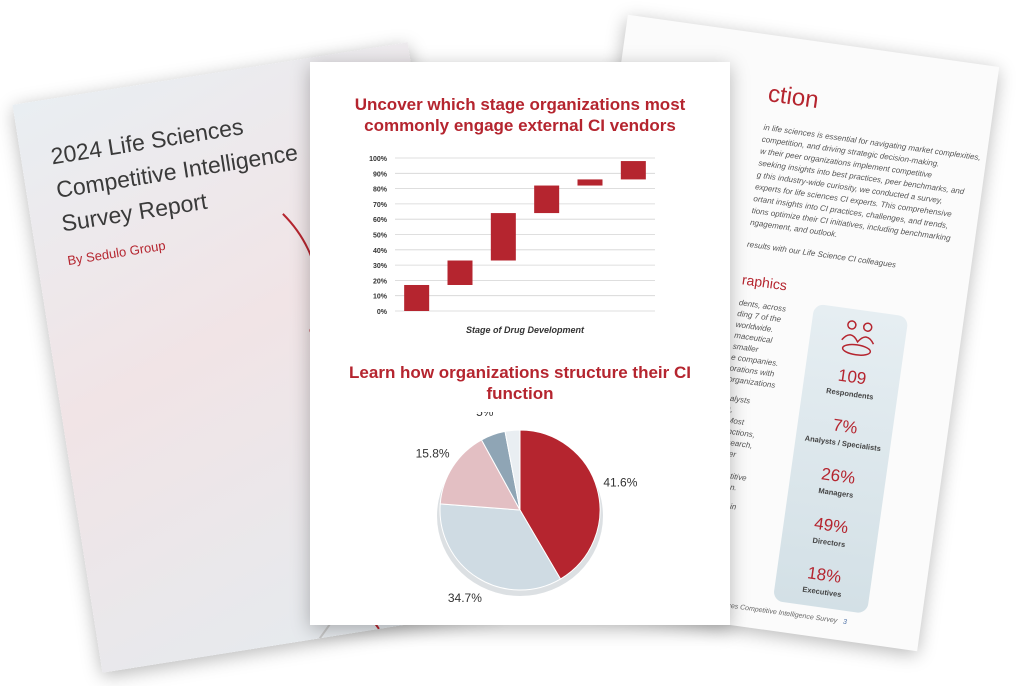  Describe the element at coordinates (380, 236) in the screenshot. I see `y-tick-label: 50%` at that location.